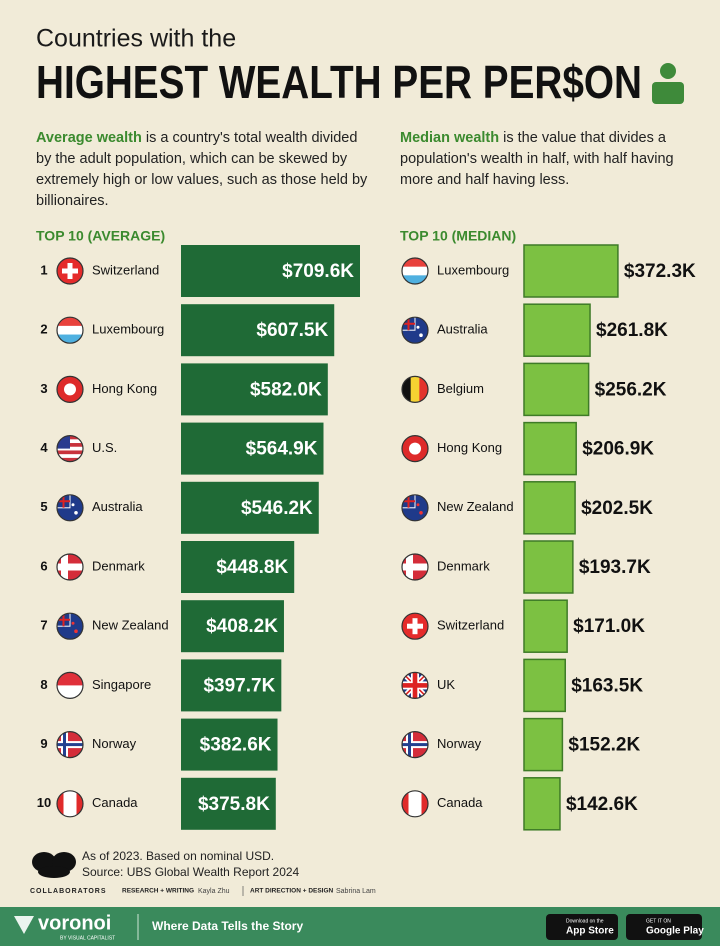  Describe the element at coordinates (239, 685) in the screenshot. I see `value-label: $397.7K` at that location.